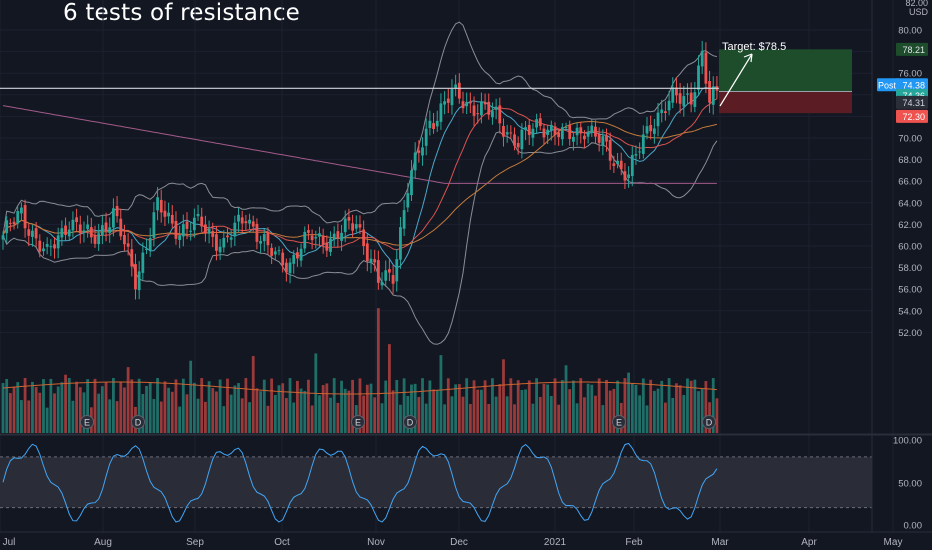  Describe the element at coordinates (912, 102) in the screenshot. I see `entry-price-tag-bg` at that location.